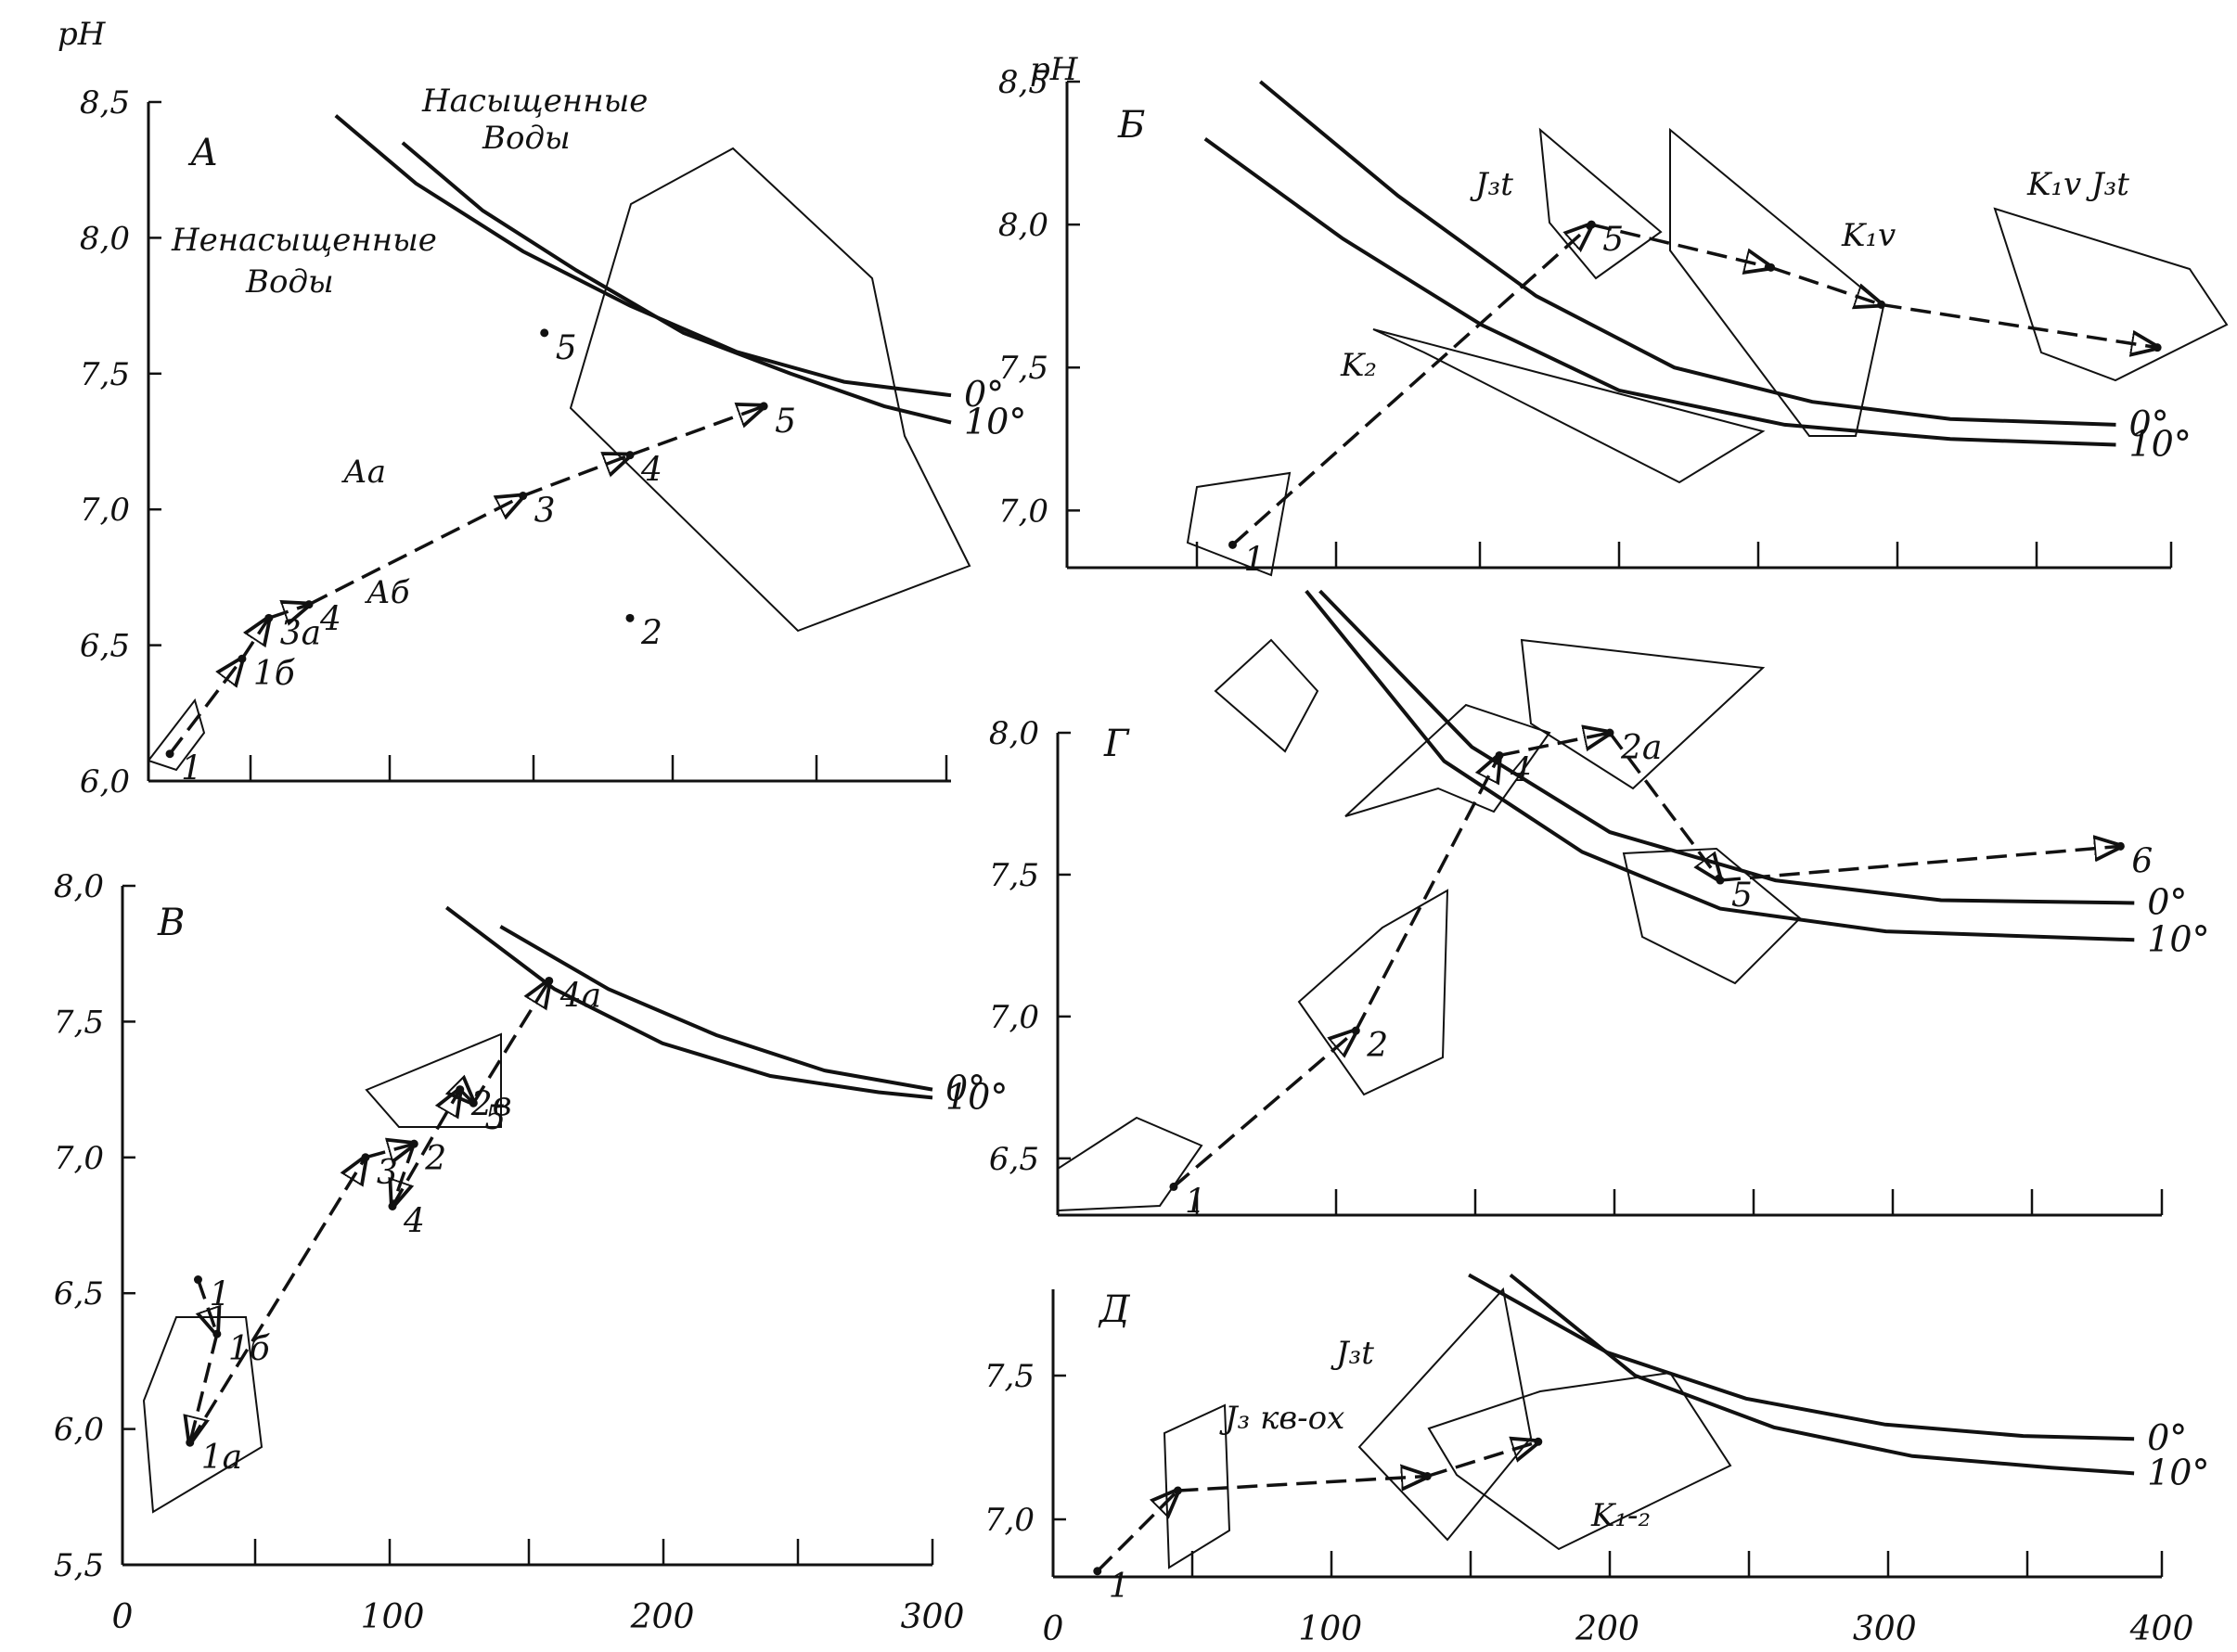  I want to click on point-label-V: 2в, so click(491, 1105).